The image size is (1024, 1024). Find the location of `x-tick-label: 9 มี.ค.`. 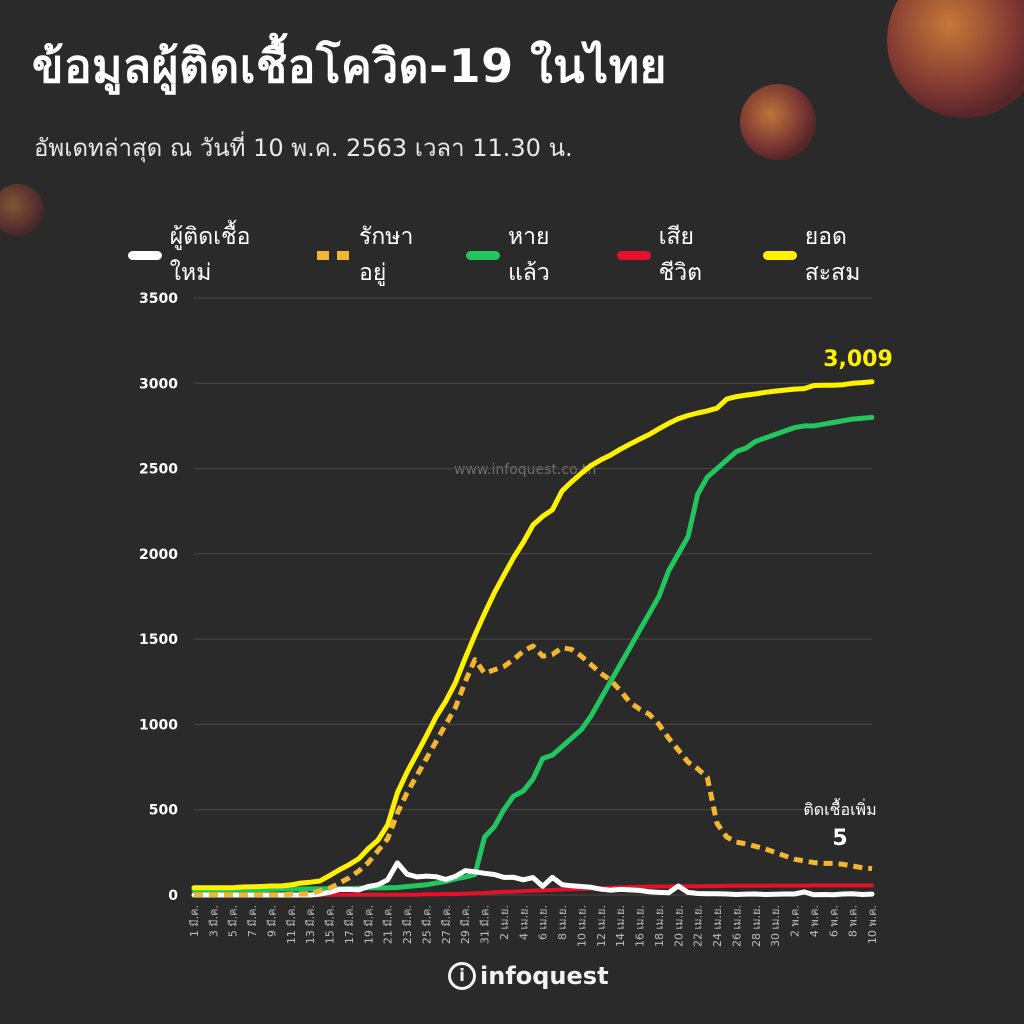

x-tick-label: 9 มี.ค. is located at coordinates (271, 921).